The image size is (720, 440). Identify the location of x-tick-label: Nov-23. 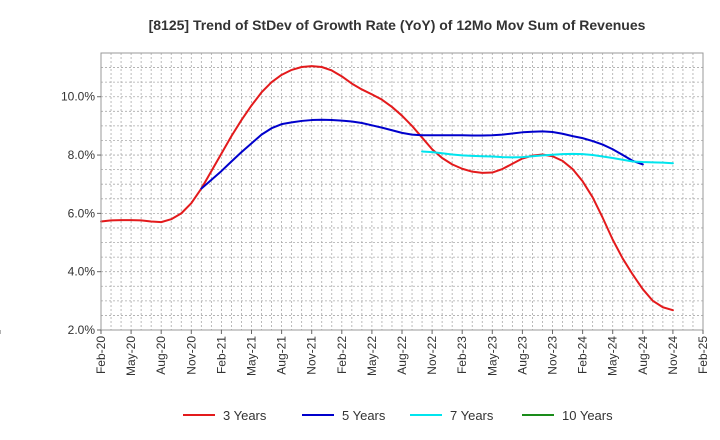
(553, 355).